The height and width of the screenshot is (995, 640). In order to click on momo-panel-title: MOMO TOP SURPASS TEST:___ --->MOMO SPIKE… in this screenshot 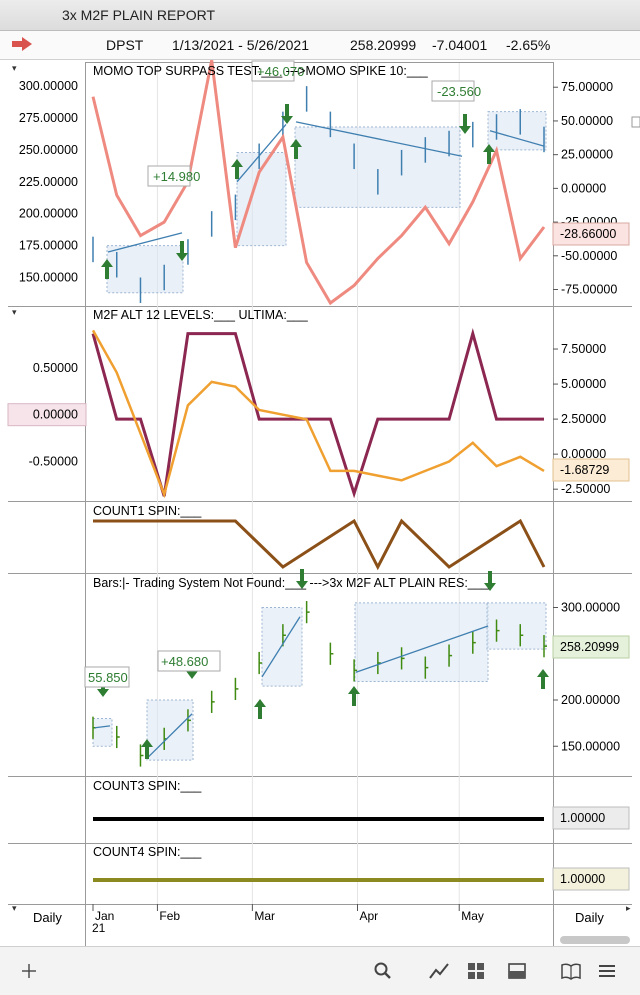, I will do `click(261, 71)`.